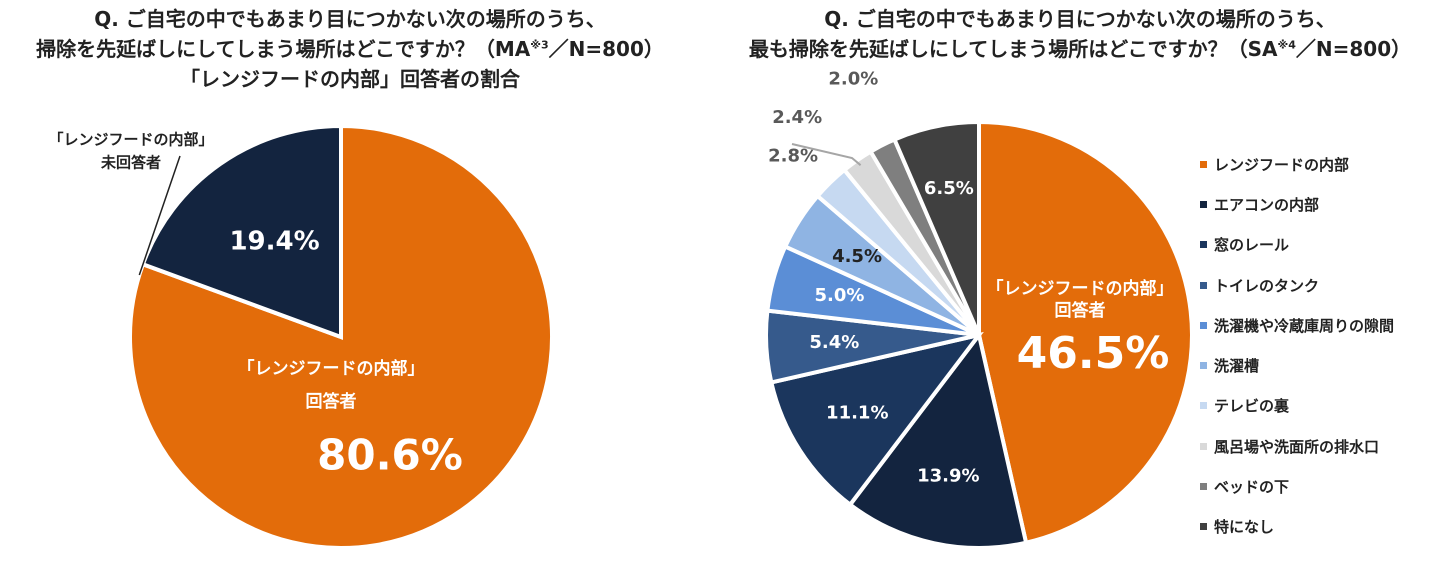  I want to click on right-title-line2: 最も掃除を先延ばしにしてしまう場所はどこですか？（SA※4／N=800）, so click(1080, 49).